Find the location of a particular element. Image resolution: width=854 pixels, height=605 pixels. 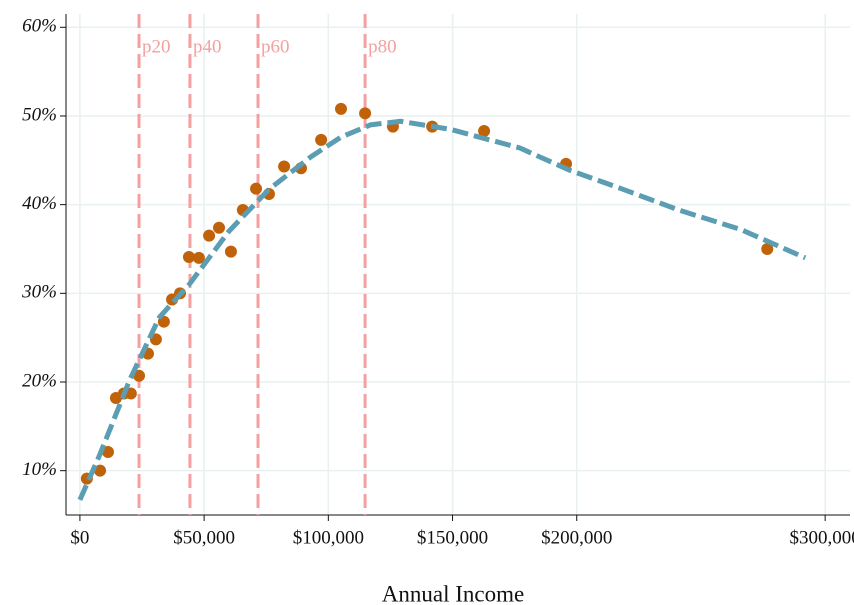

x-tick-label: $300,000 is located at coordinates (822, 537).